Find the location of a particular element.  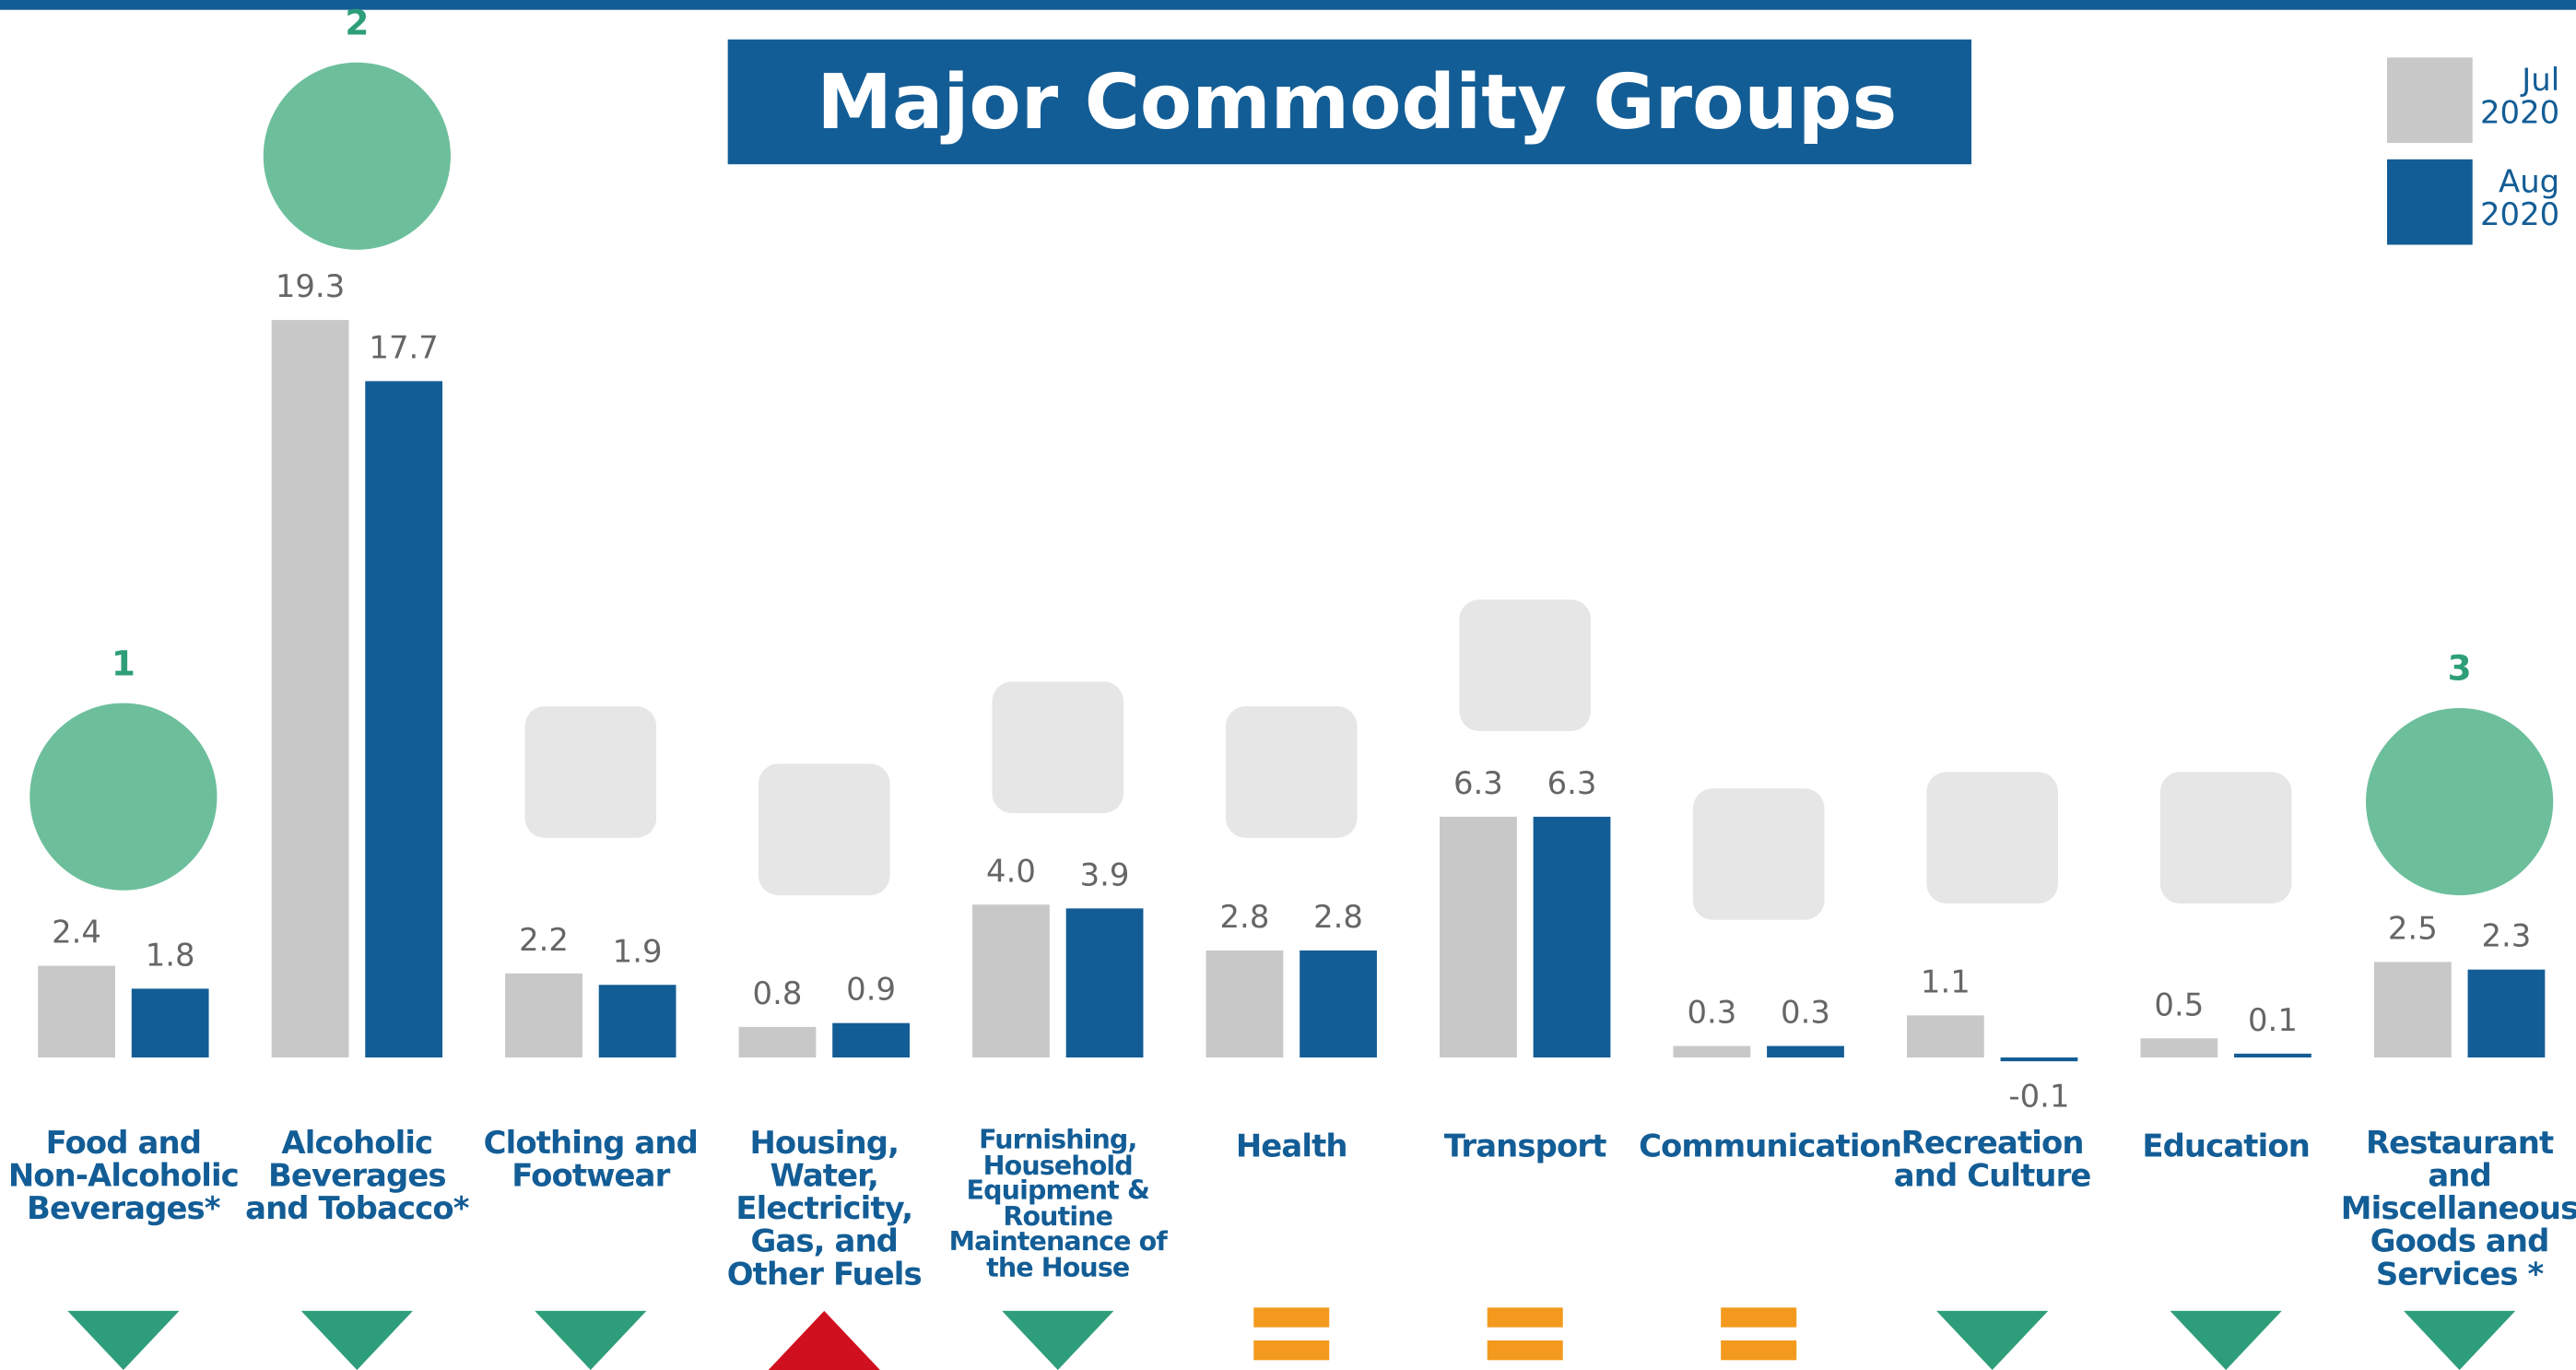

value-label: 2.4 is located at coordinates (76, 933).